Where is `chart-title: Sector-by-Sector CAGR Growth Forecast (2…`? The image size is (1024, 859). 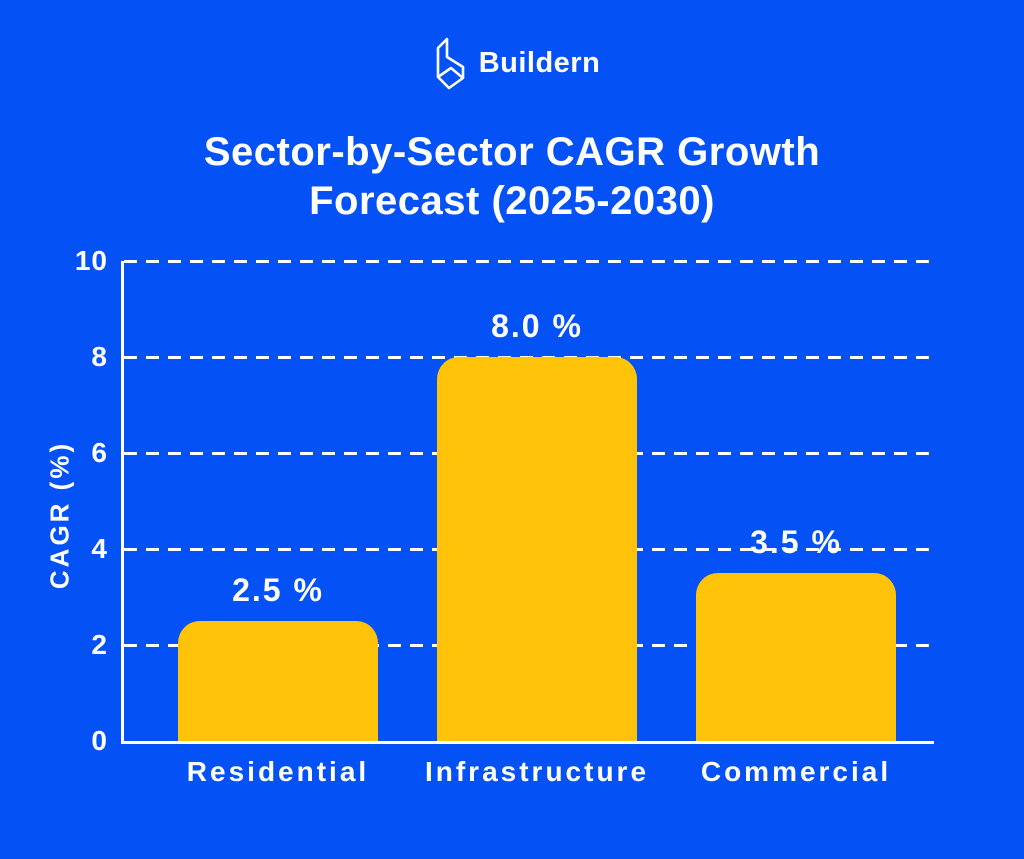 chart-title: Sector-by-Sector CAGR Growth Forecast (2… is located at coordinates (512, 177).